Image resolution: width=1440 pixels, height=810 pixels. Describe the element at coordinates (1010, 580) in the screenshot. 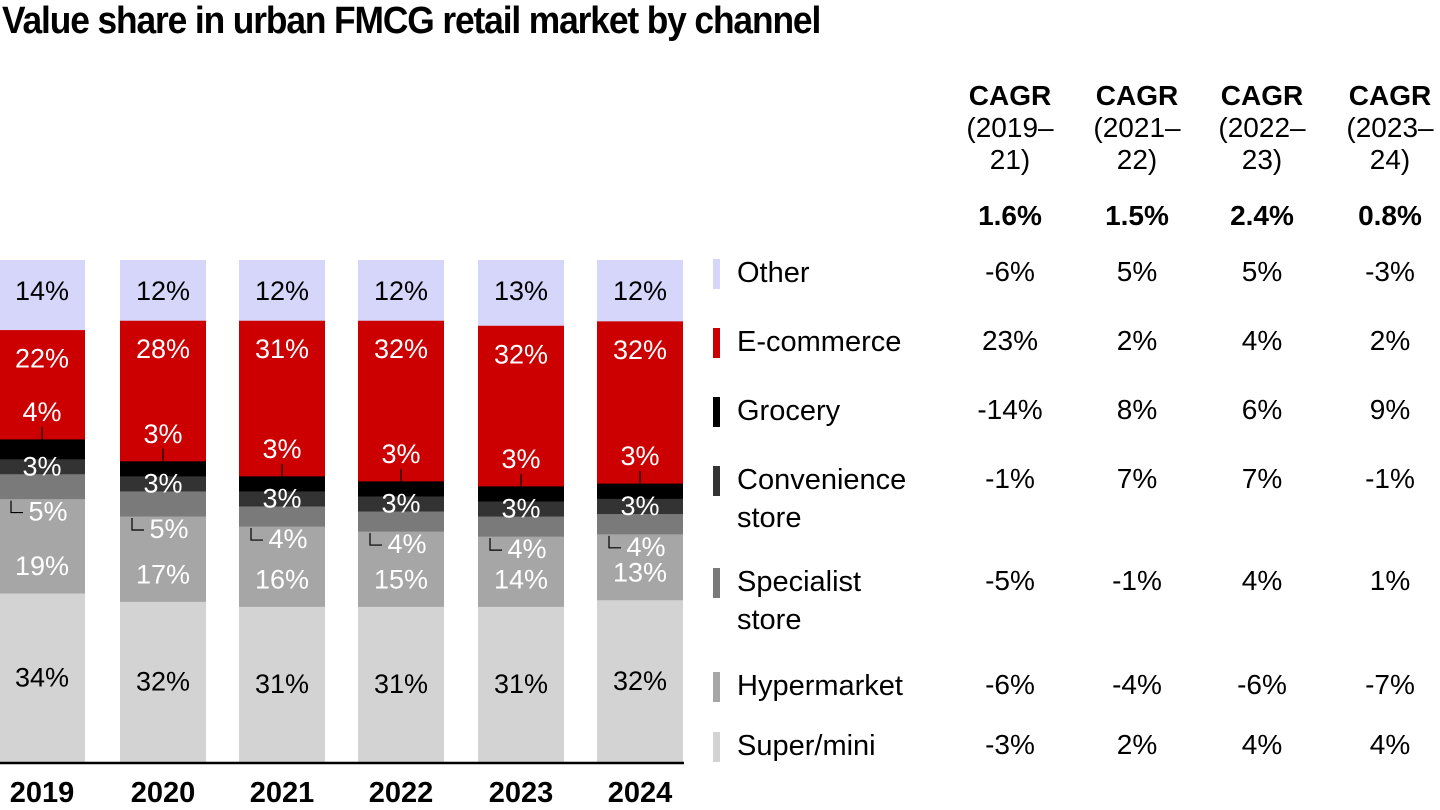

I see `cagr-value: -5%` at that location.